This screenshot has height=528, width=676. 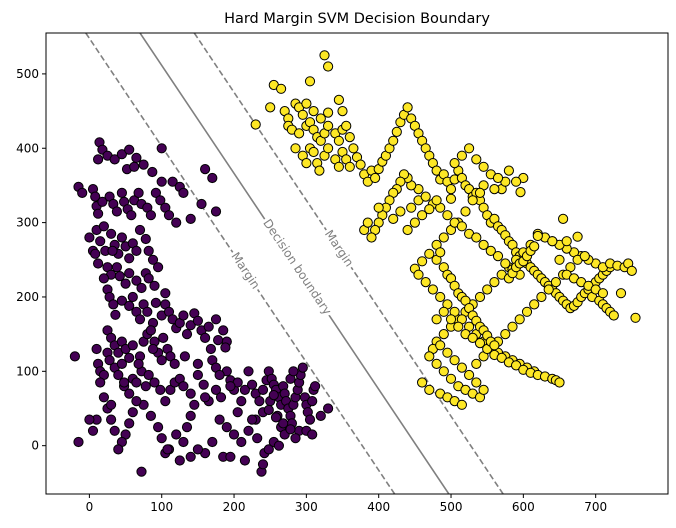 I want to click on x-tick-label: 200, so click(x=234, y=507).